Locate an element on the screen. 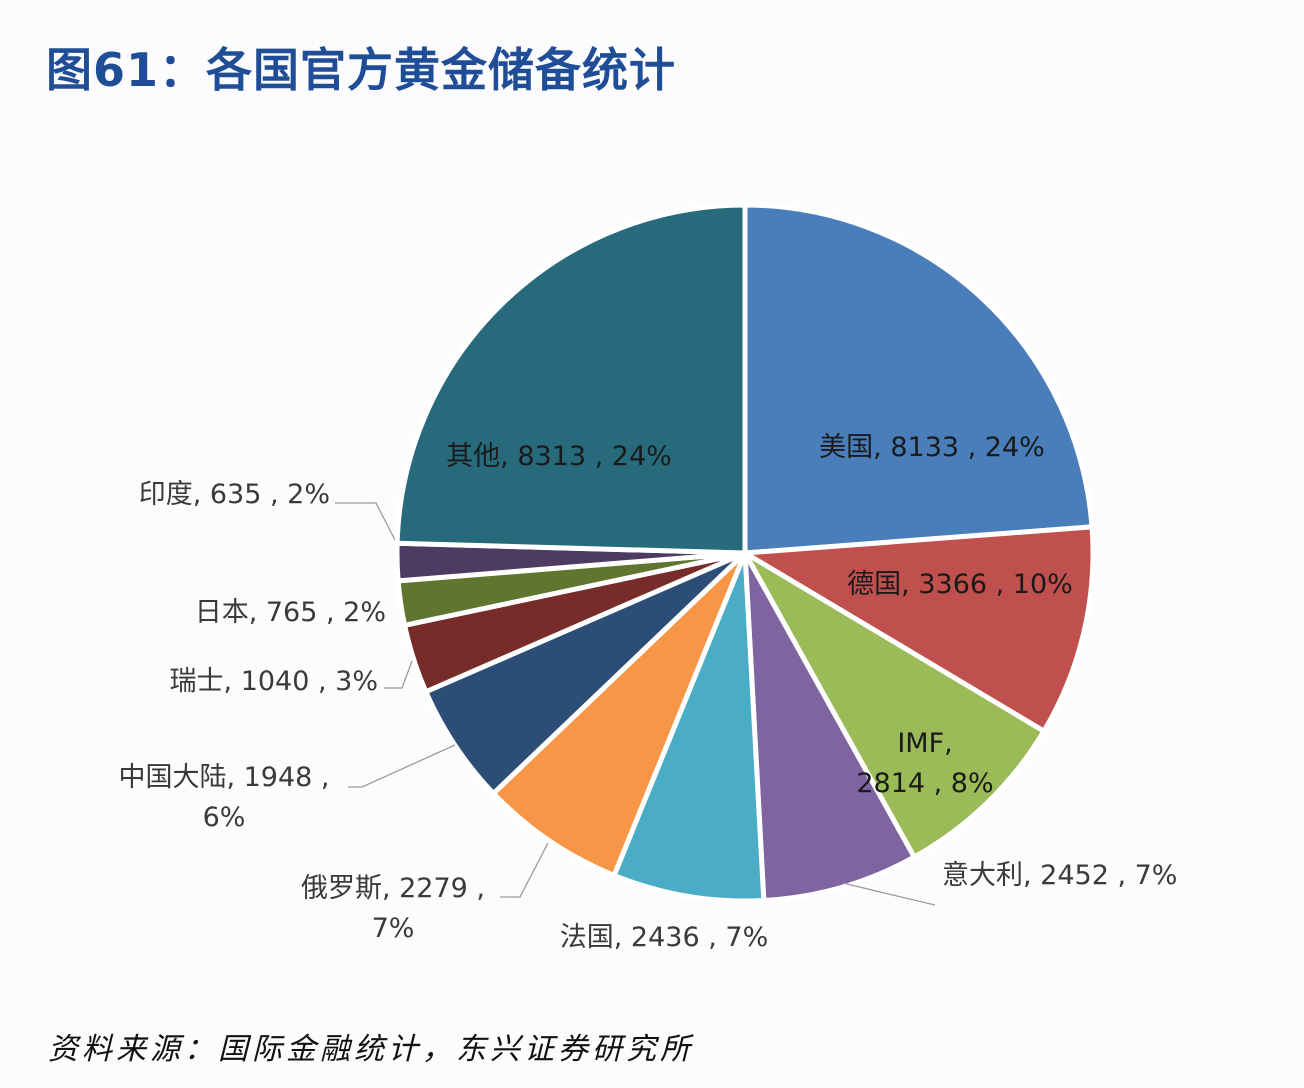 The height and width of the screenshot is (1088, 1304). data-label-7: 瑞士, 1040 , 3% is located at coordinates (274, 681).